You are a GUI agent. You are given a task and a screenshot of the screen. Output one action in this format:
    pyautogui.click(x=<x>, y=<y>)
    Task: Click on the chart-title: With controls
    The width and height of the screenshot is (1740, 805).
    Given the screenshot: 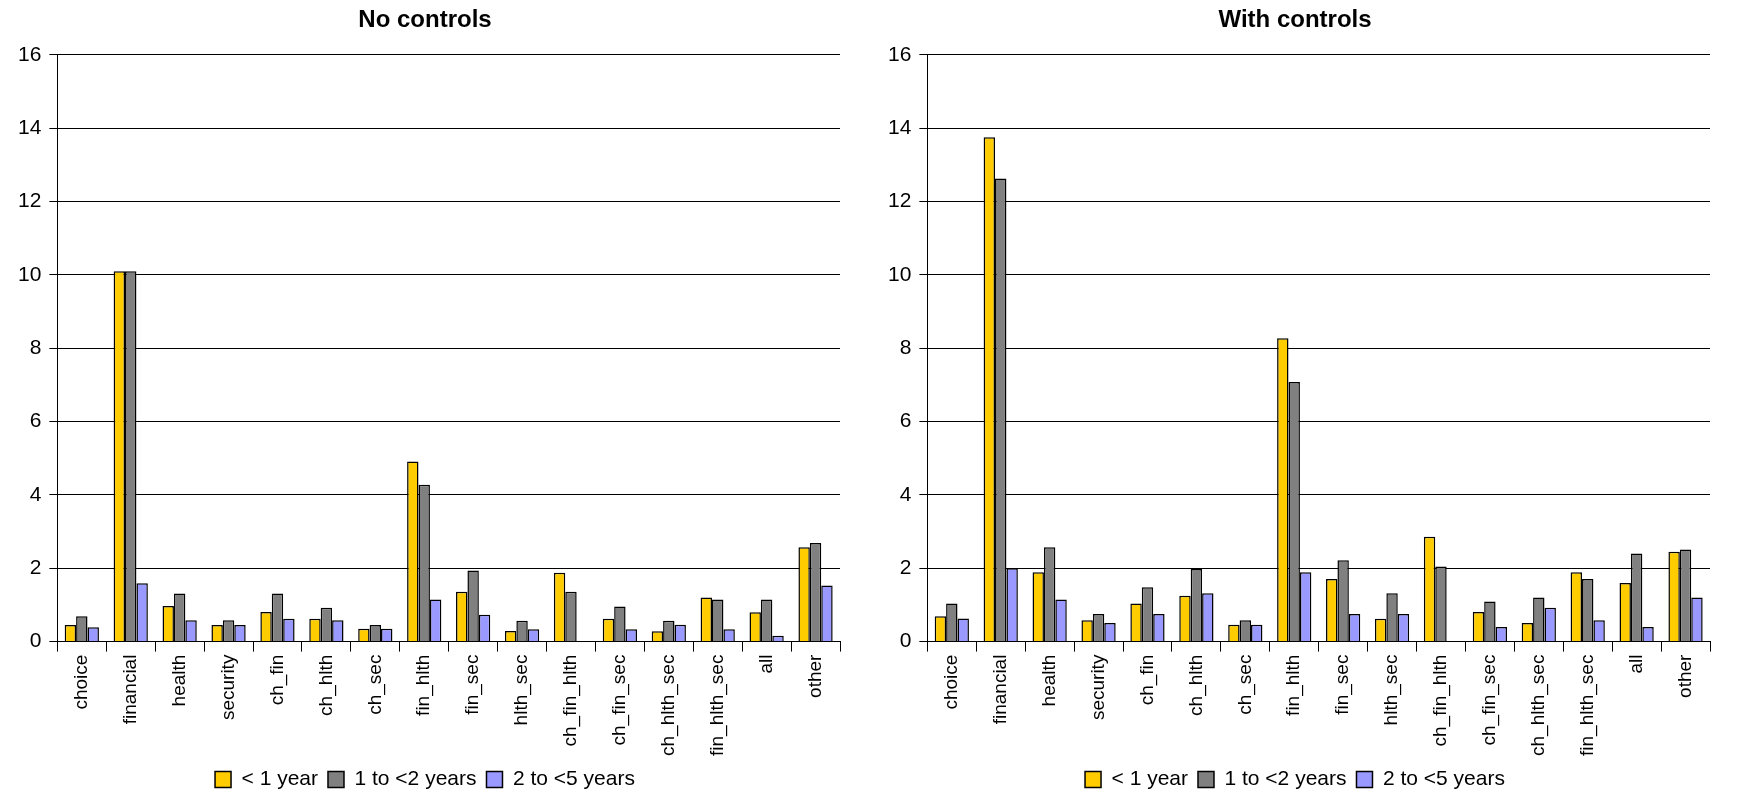 What is the action you would take?
    pyautogui.click(x=1295, y=19)
    